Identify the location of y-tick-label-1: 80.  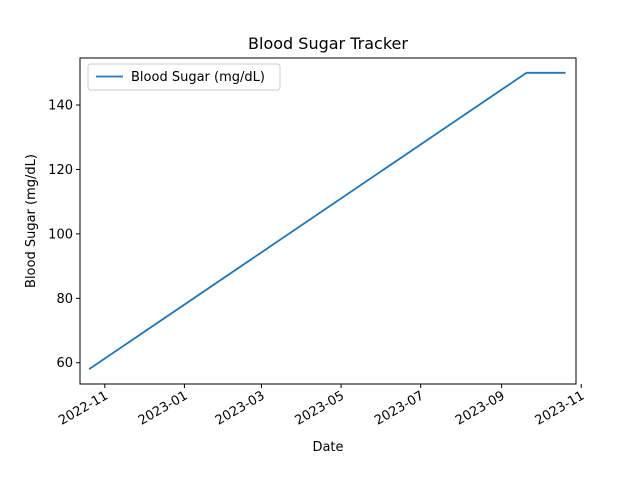
(64, 299).